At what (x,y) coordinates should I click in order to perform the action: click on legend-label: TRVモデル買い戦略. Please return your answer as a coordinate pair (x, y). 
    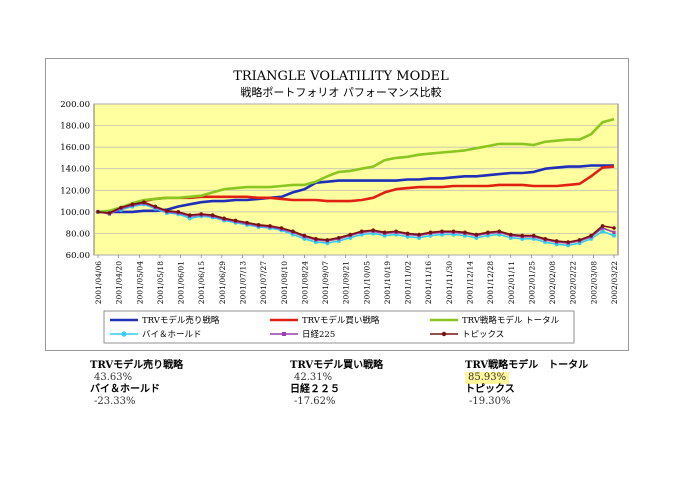
    Looking at the image, I should click on (341, 320).